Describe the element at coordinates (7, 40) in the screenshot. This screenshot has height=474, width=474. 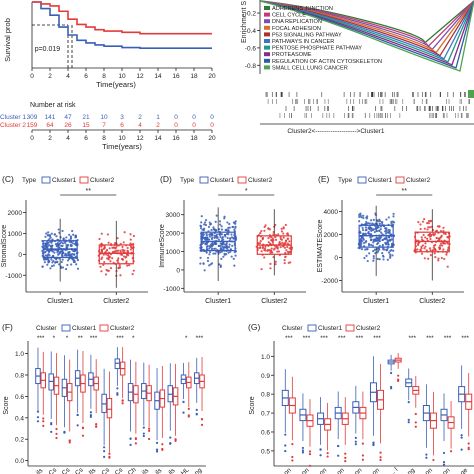
I see `survival-y-label: Survival prob` at that location.